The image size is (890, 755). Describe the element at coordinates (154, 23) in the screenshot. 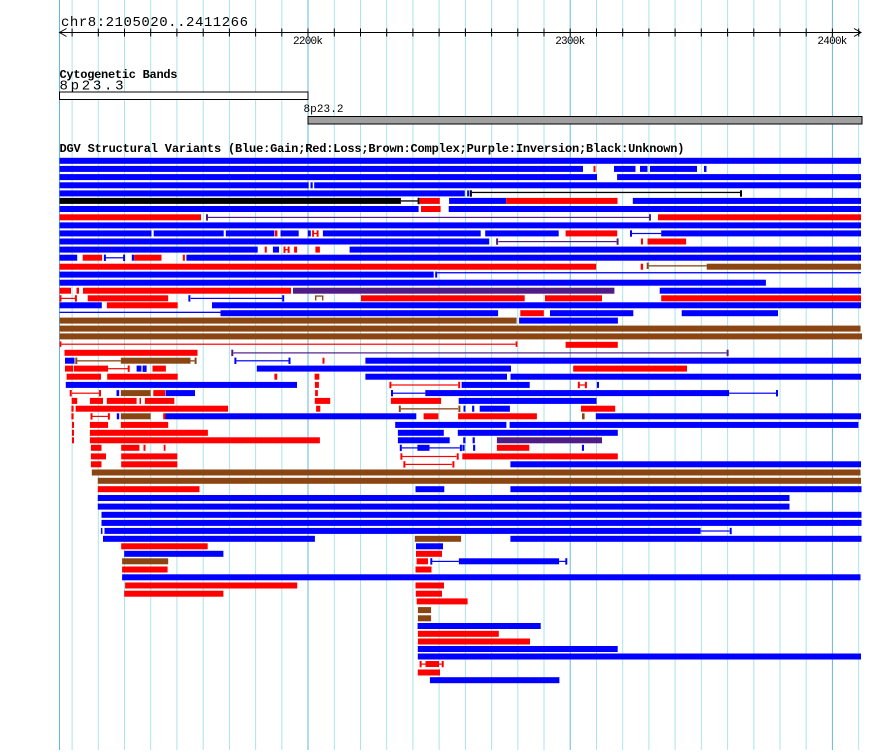

I see `svg-text: chr8:2105020..2411266` at that location.